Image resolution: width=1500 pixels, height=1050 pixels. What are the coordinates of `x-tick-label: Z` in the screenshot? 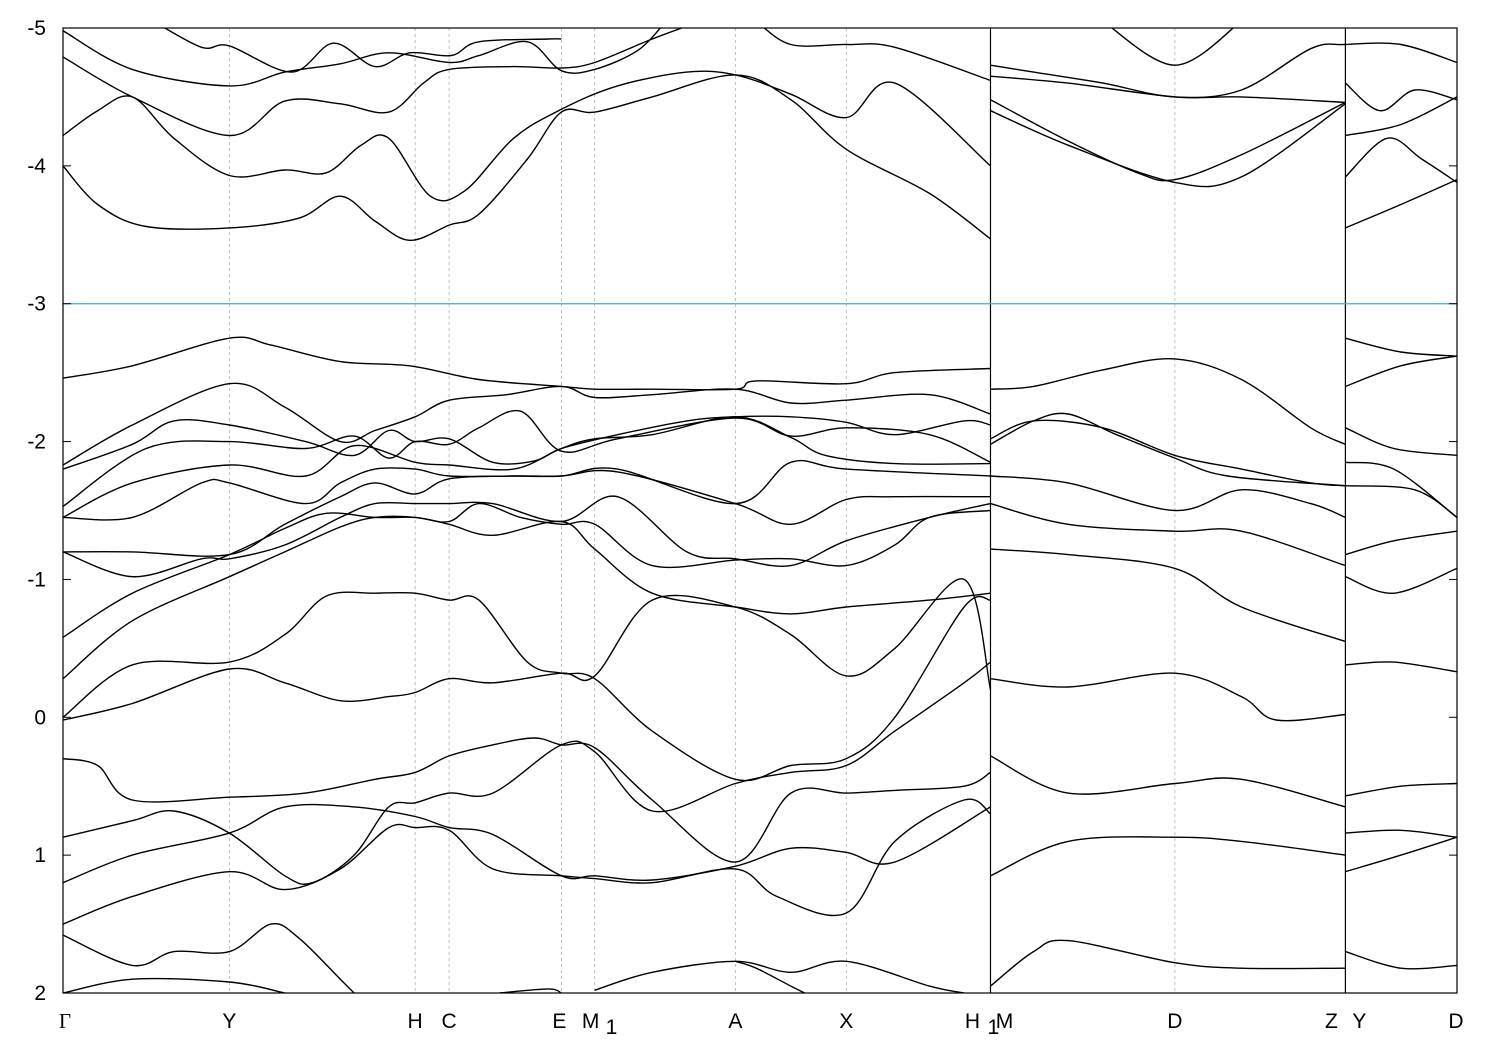 It's located at (1331, 1021).